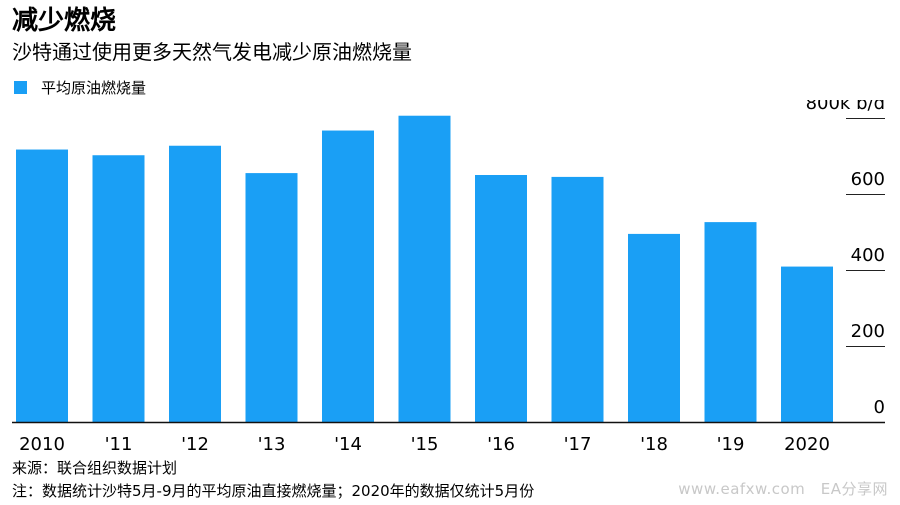  What do you see at coordinates (95, 468) in the screenshot?
I see `source-note: 来源：联合组织数据计划` at bounding box center [95, 468].